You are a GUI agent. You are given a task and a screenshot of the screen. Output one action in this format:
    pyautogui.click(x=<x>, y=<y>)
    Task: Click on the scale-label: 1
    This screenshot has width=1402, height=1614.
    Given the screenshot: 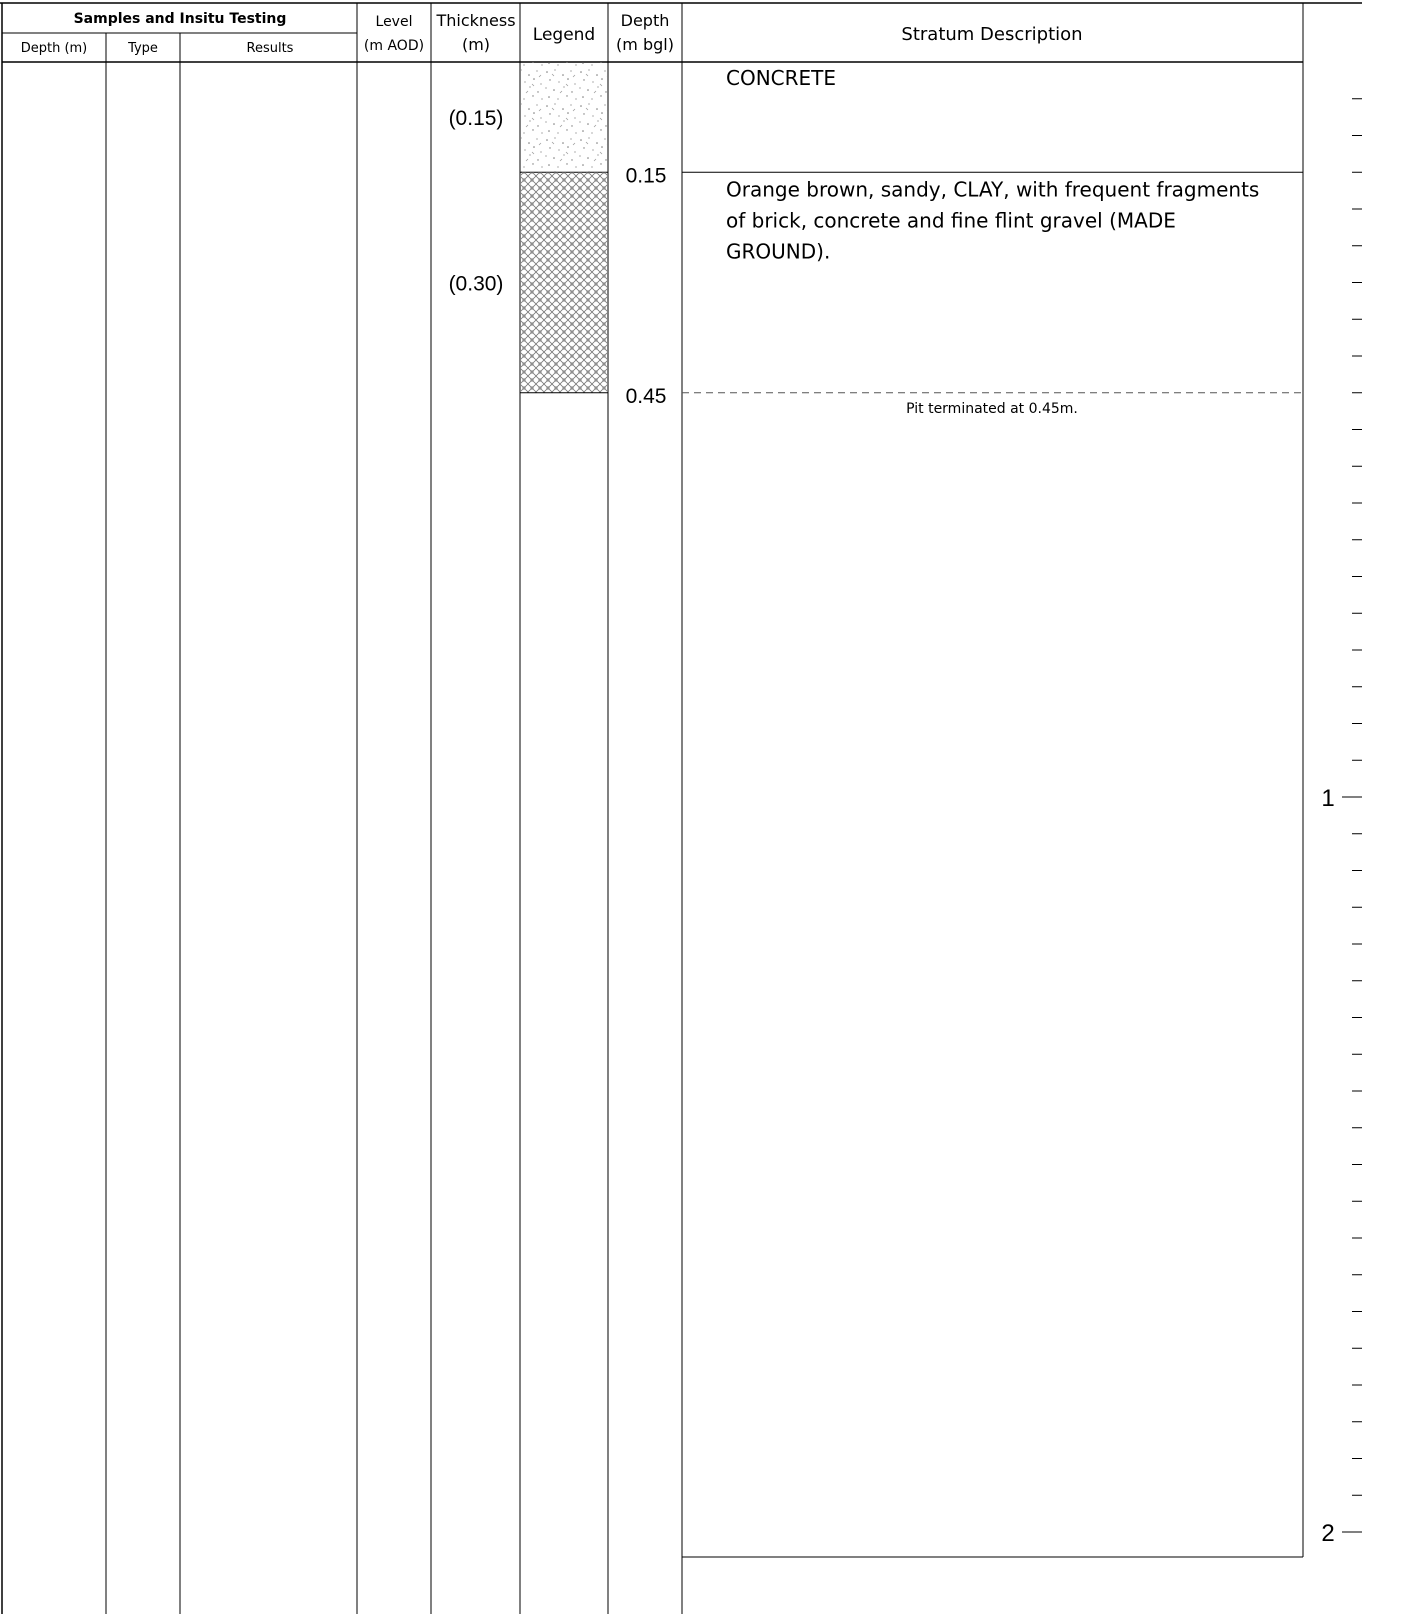 What is the action you would take?
    pyautogui.click(x=1327, y=798)
    